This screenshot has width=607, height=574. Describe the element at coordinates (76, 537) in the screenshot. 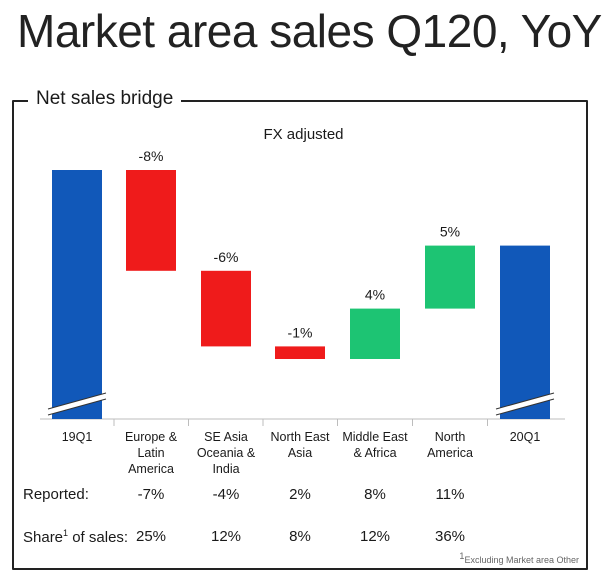

I see `row-label: Share1 of sales:` at that location.